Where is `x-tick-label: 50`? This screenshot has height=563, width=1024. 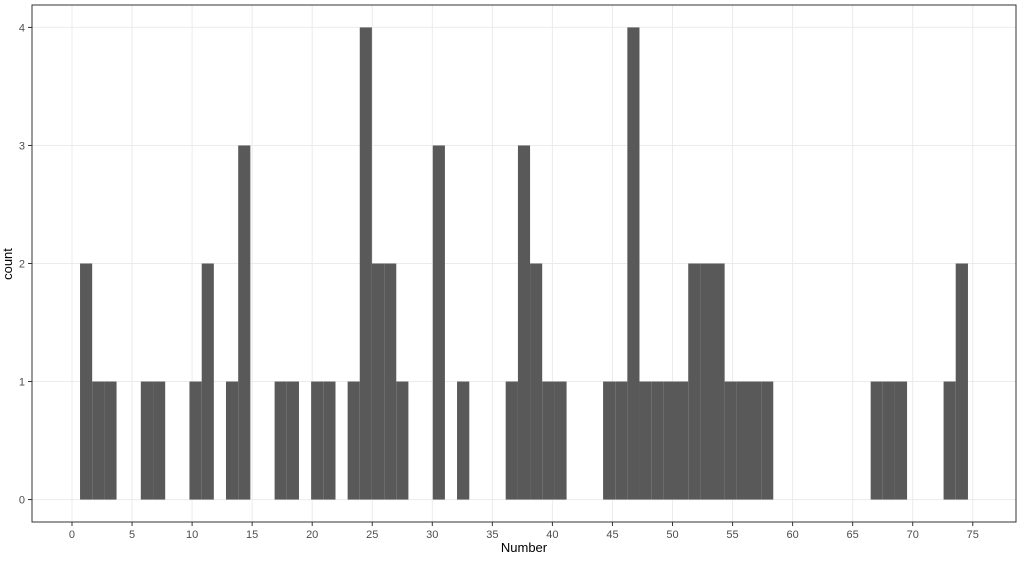 x-tick-label: 50 is located at coordinates (672, 535).